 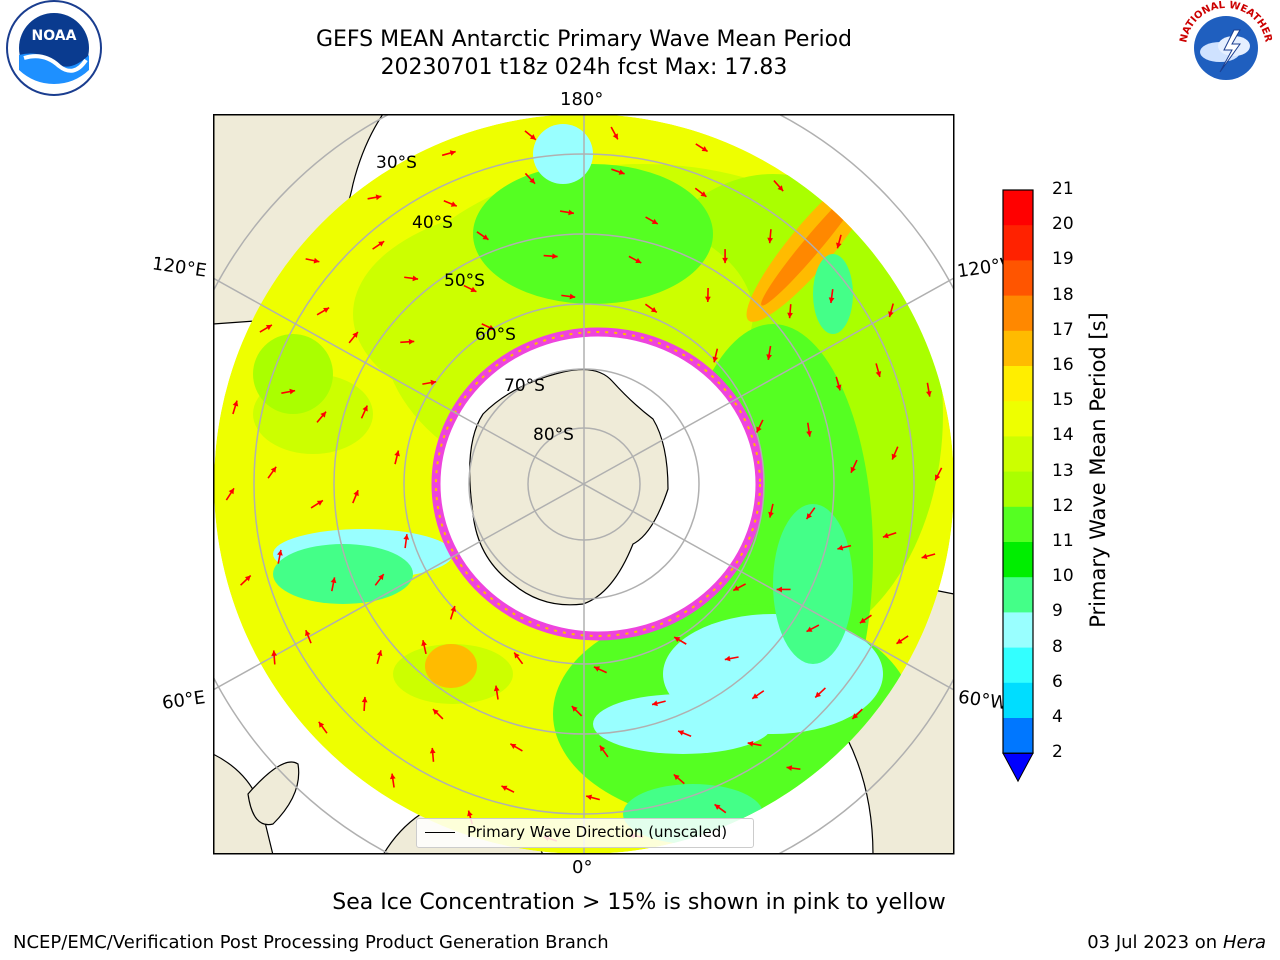 I want to click on legend-line-icon, so click(x=440, y=832).